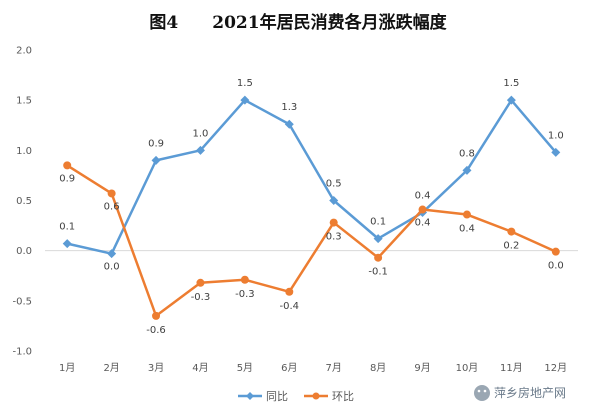 The image size is (596, 416). I want to click on legend: 同比 环比, so click(296, 396).